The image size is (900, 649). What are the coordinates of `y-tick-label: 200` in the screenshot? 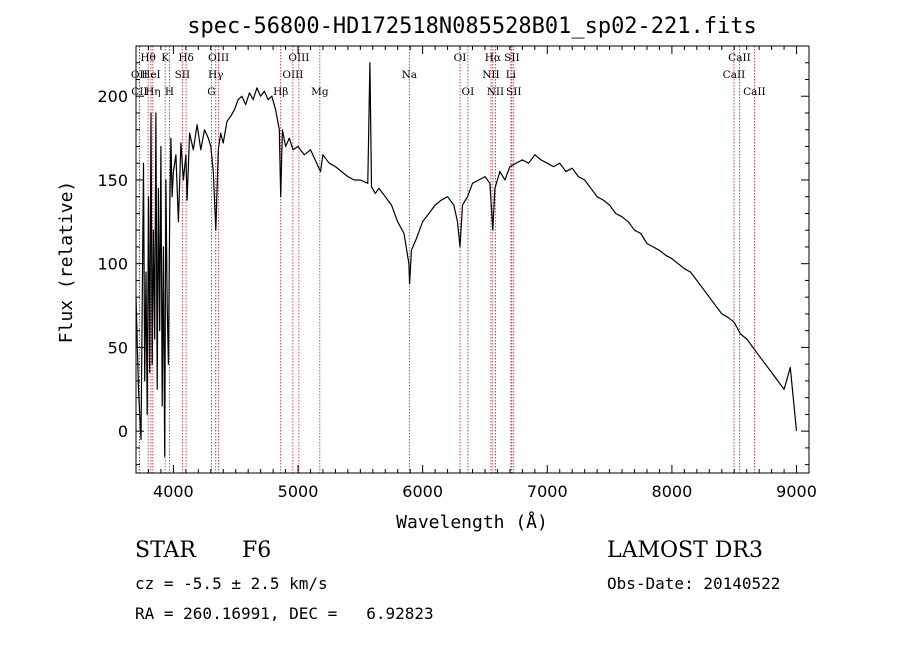 It's located at (112, 96).